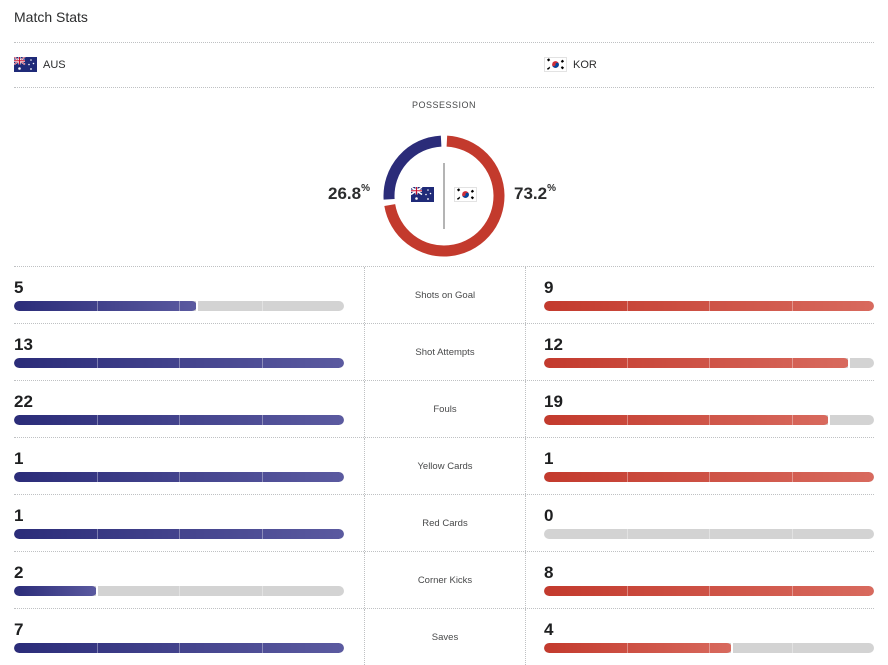 This screenshot has height=665, width=888. I want to click on stat-row: 13 Shot Attempts 12, so click(444, 351).